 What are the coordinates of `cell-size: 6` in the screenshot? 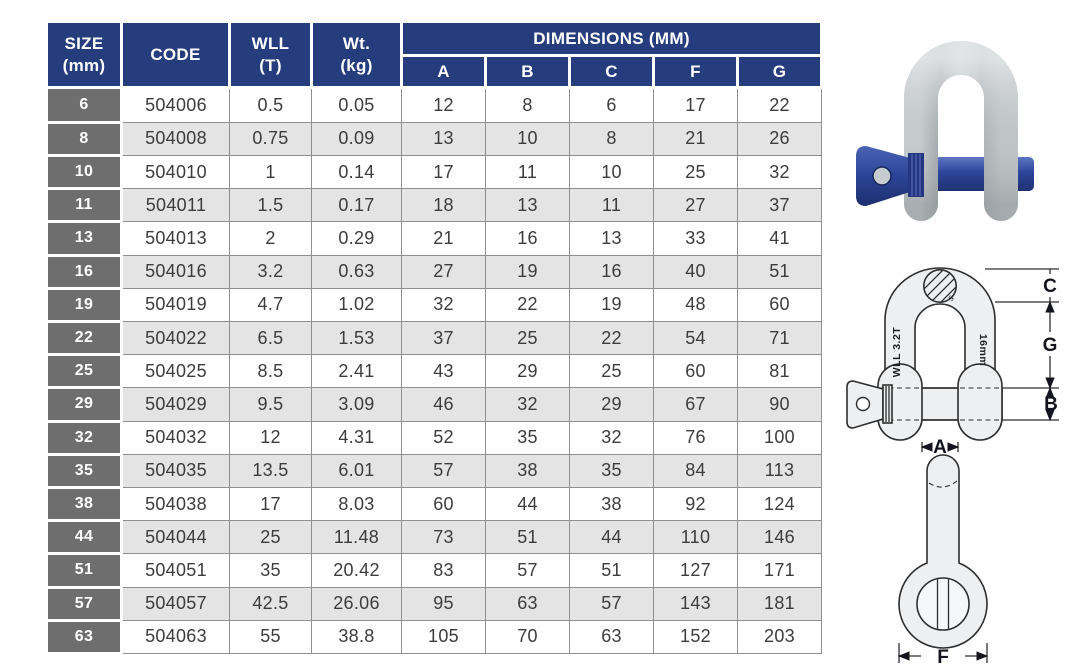 It's located at (84, 105).